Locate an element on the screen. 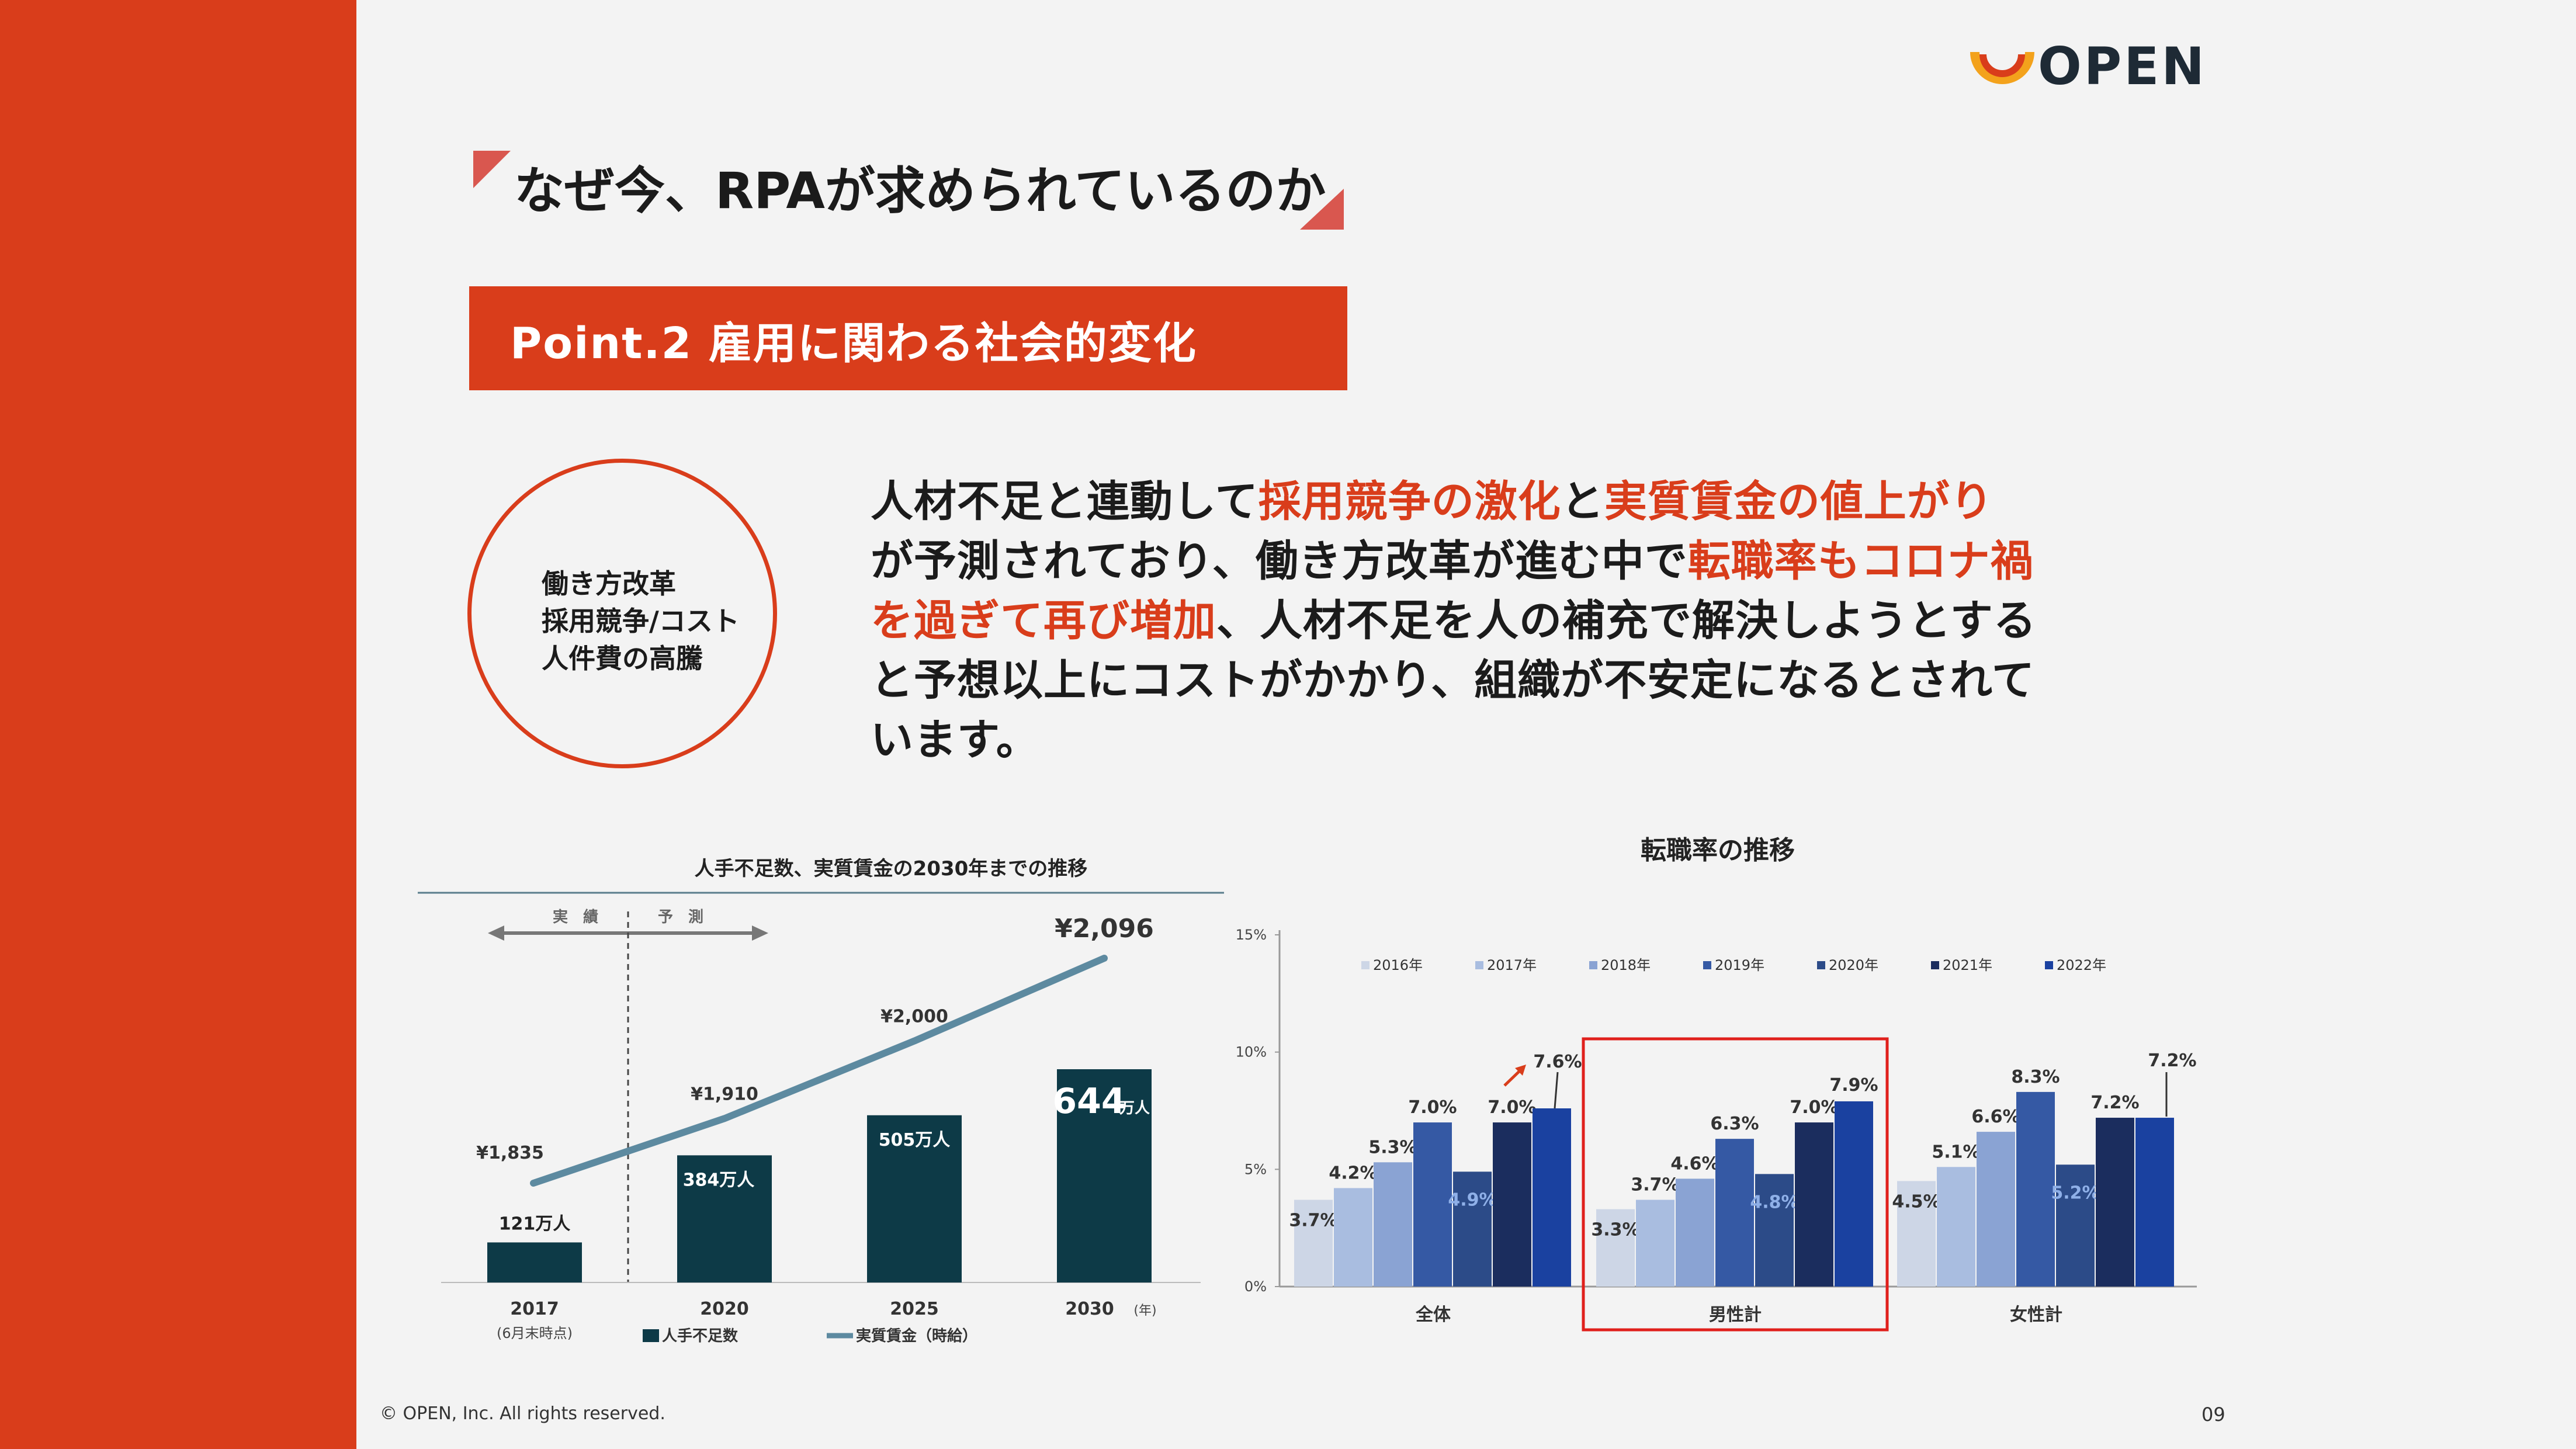  bar-value-label: 3.3% is located at coordinates (1615, 1230).